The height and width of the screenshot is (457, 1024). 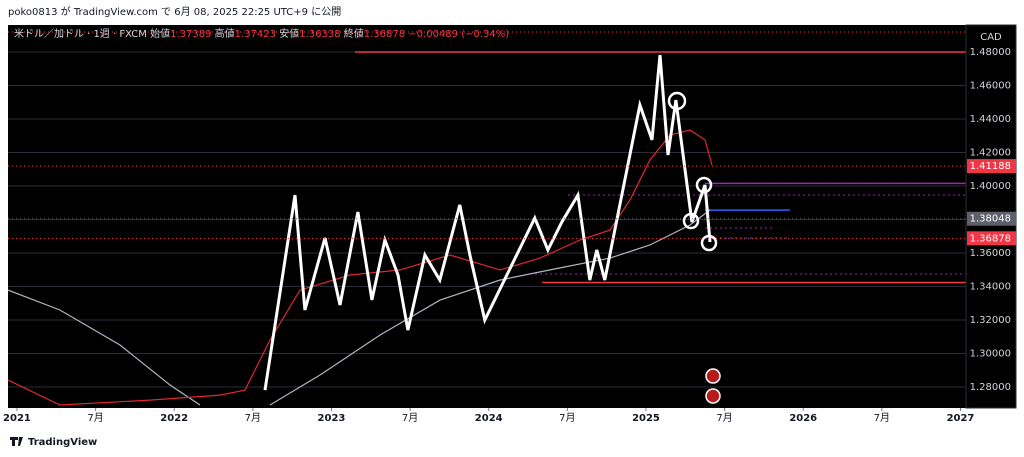 I want to click on price-label: 1.41188, so click(x=990, y=166).